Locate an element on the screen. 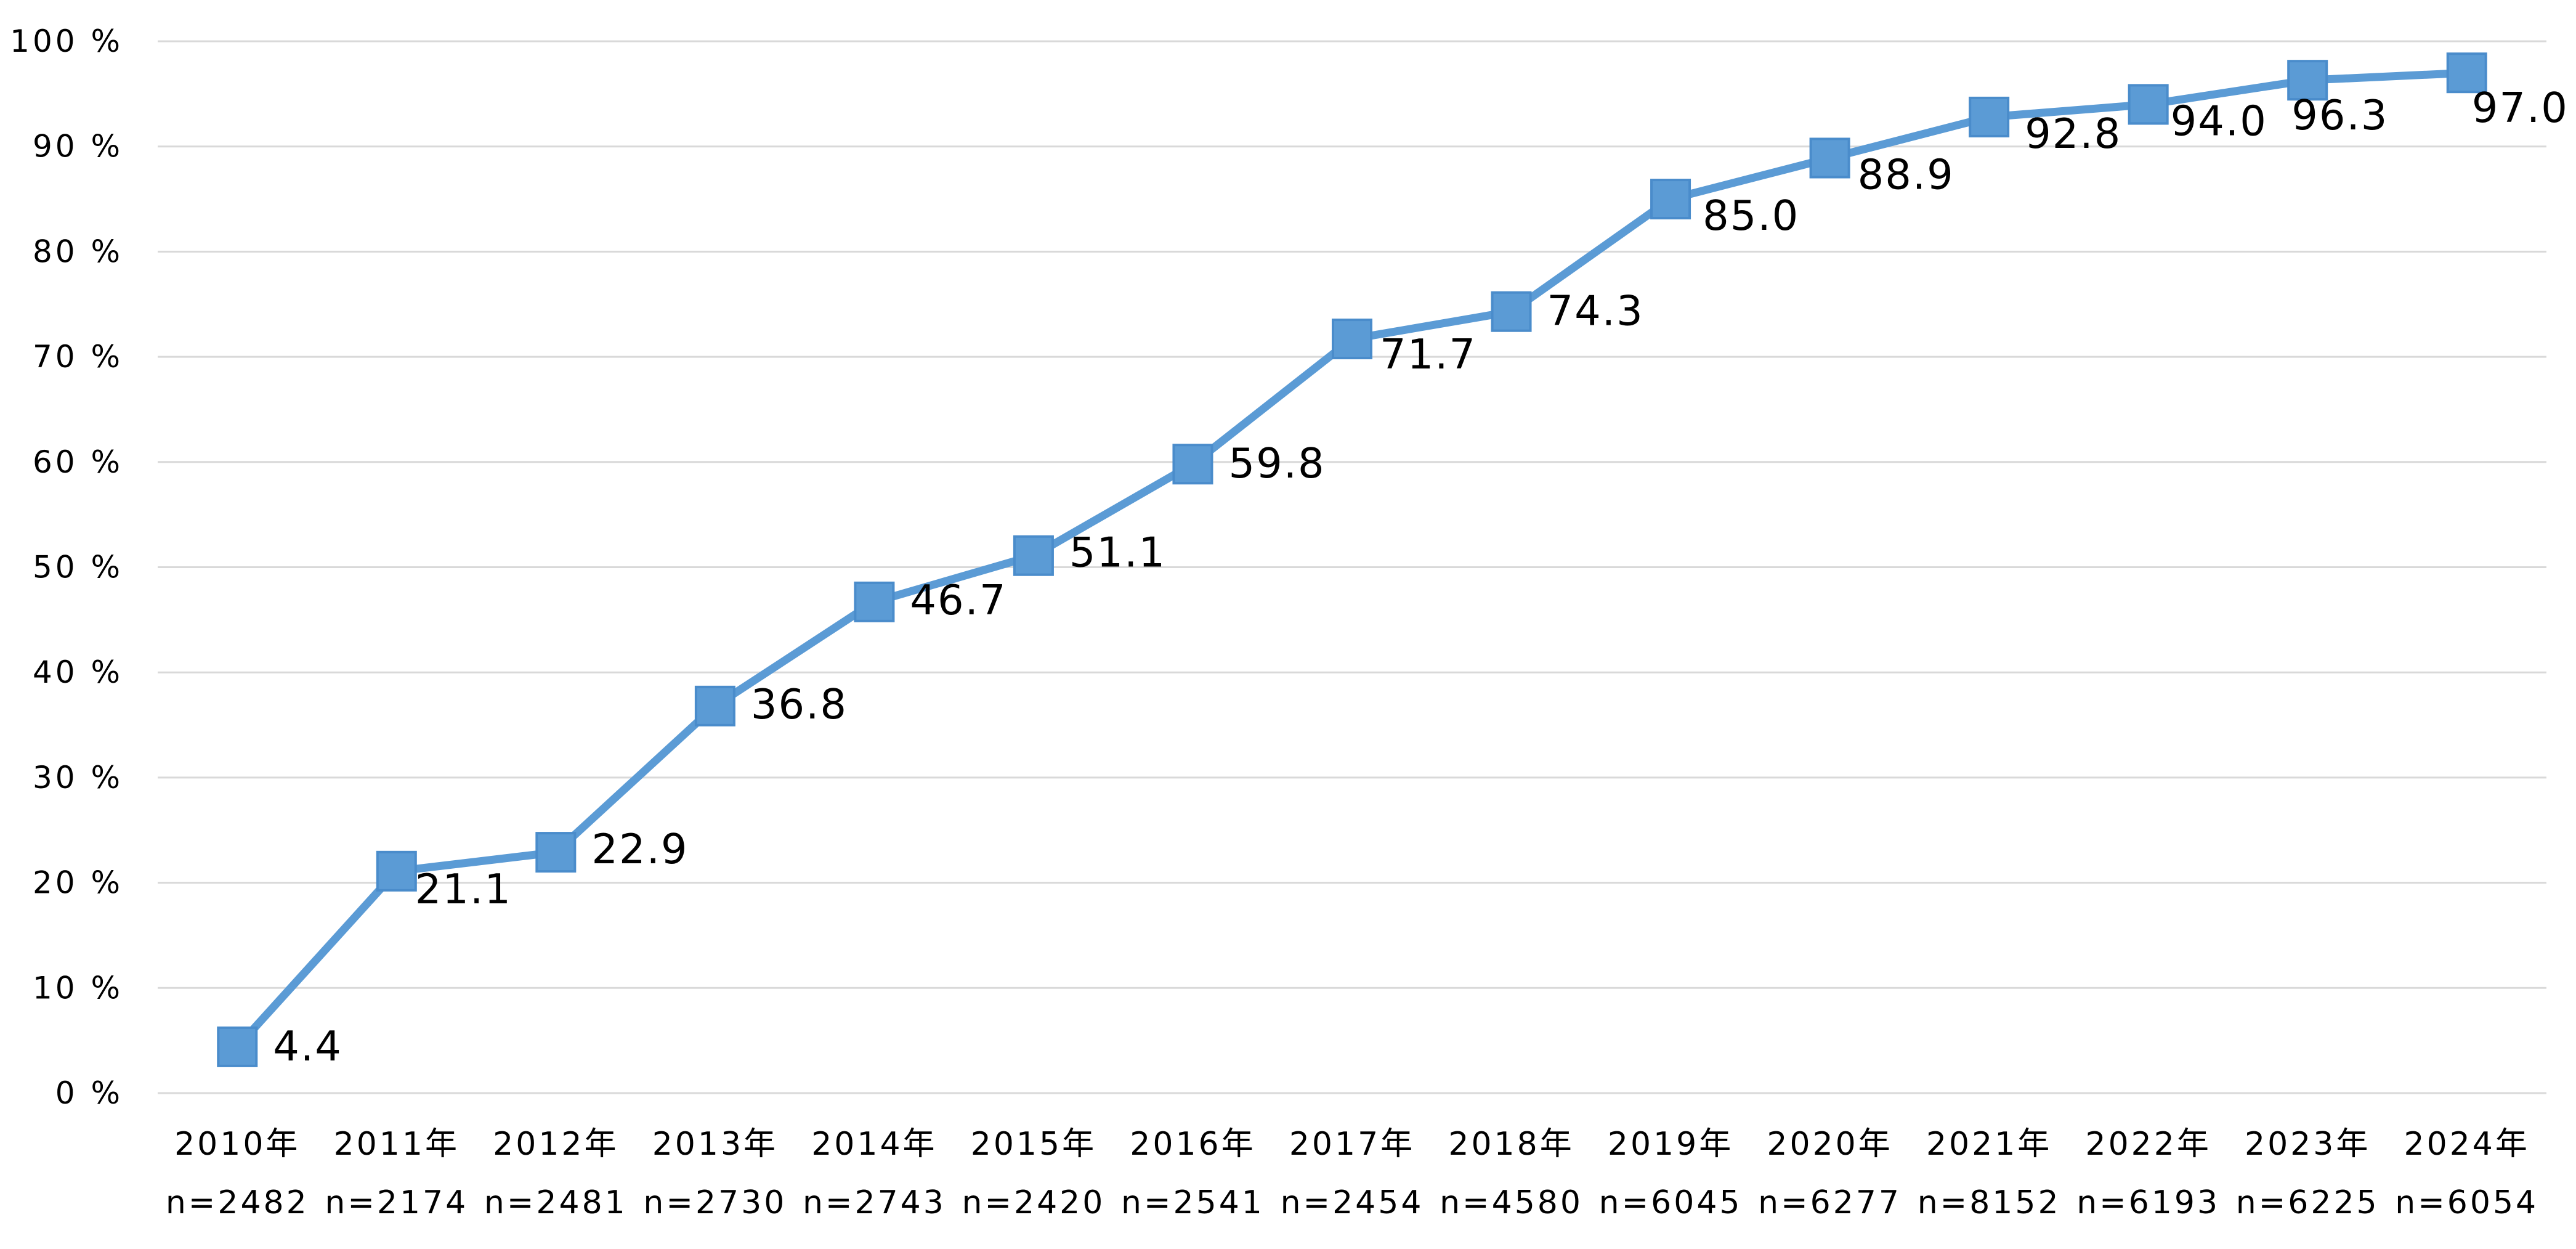  x-tick-label-n: n=6045 is located at coordinates (1671, 1202).